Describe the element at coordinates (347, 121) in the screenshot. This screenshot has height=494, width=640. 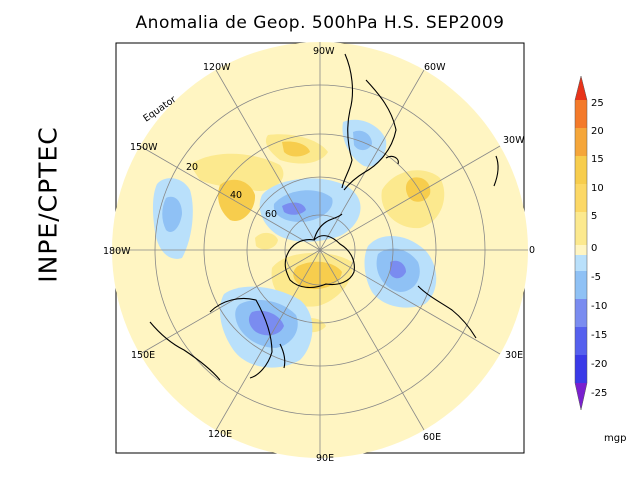
I see `south-america-west-coast` at that location.